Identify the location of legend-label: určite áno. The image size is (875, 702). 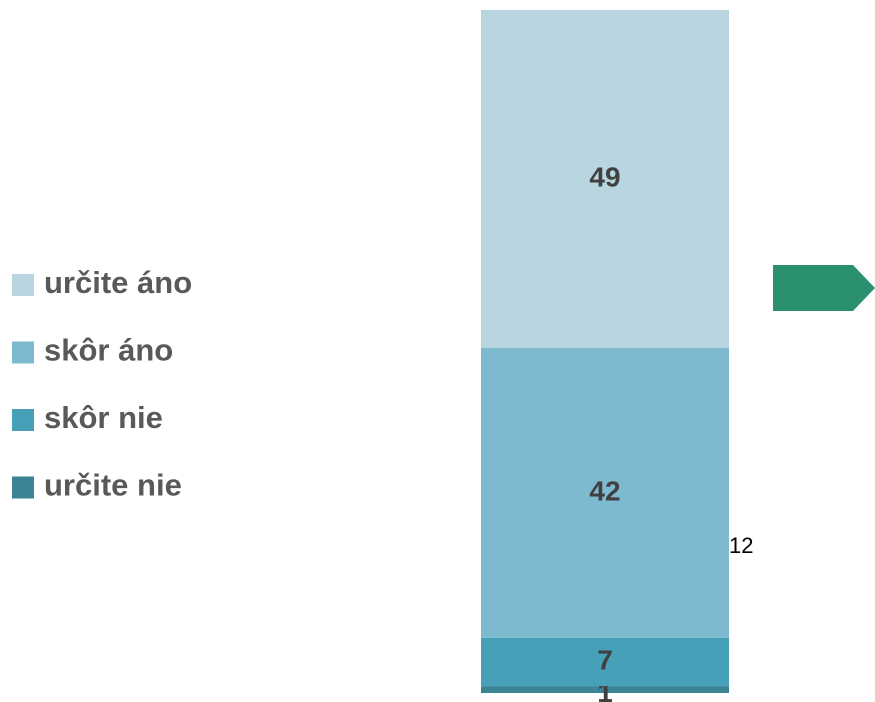
(118, 282).